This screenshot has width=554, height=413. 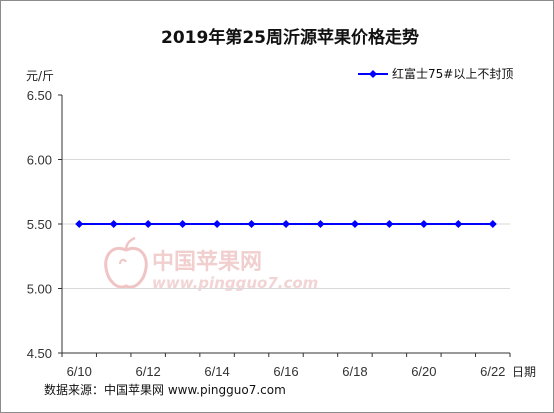 I want to click on series-group, so click(x=286, y=224).